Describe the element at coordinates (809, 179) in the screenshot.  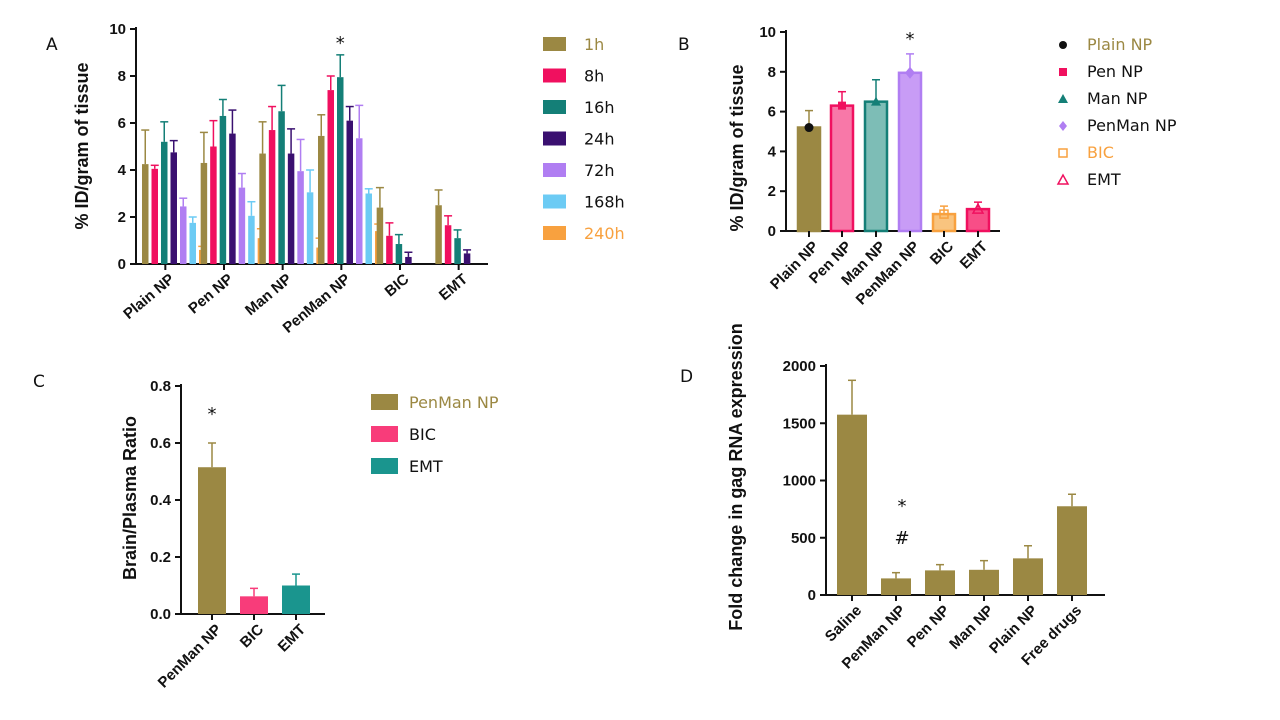
I see `b-bar-plain-np` at that location.